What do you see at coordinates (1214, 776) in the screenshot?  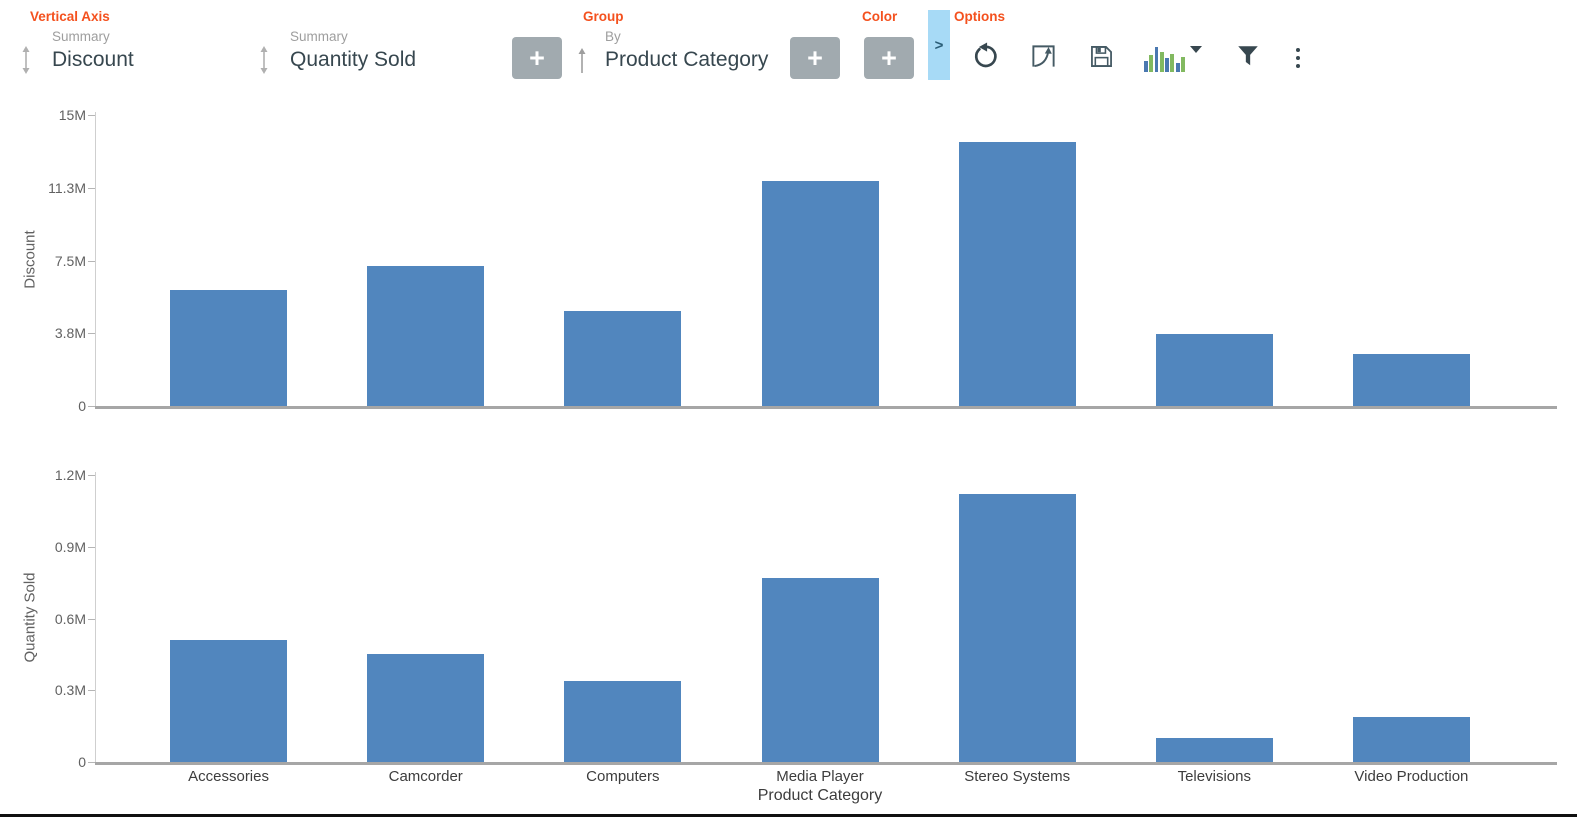 I see `x-category-label: Televisions` at bounding box center [1214, 776].